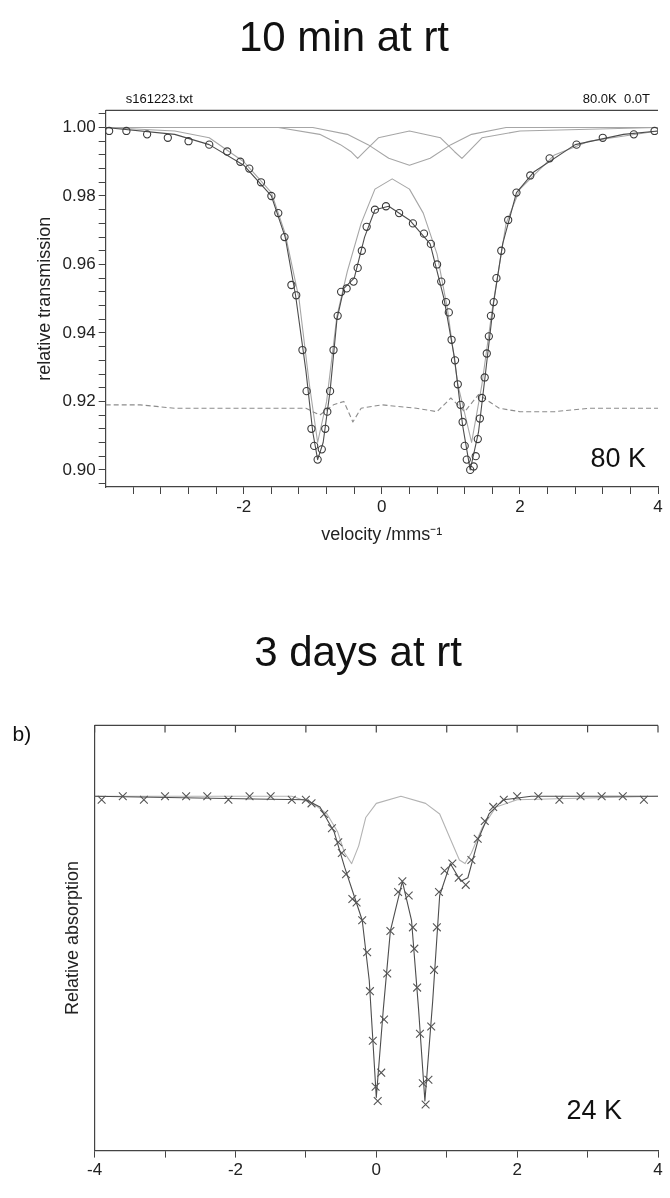  Describe the element at coordinates (358, 651) in the screenshot. I see `chart-title: 3 days at rt` at that location.